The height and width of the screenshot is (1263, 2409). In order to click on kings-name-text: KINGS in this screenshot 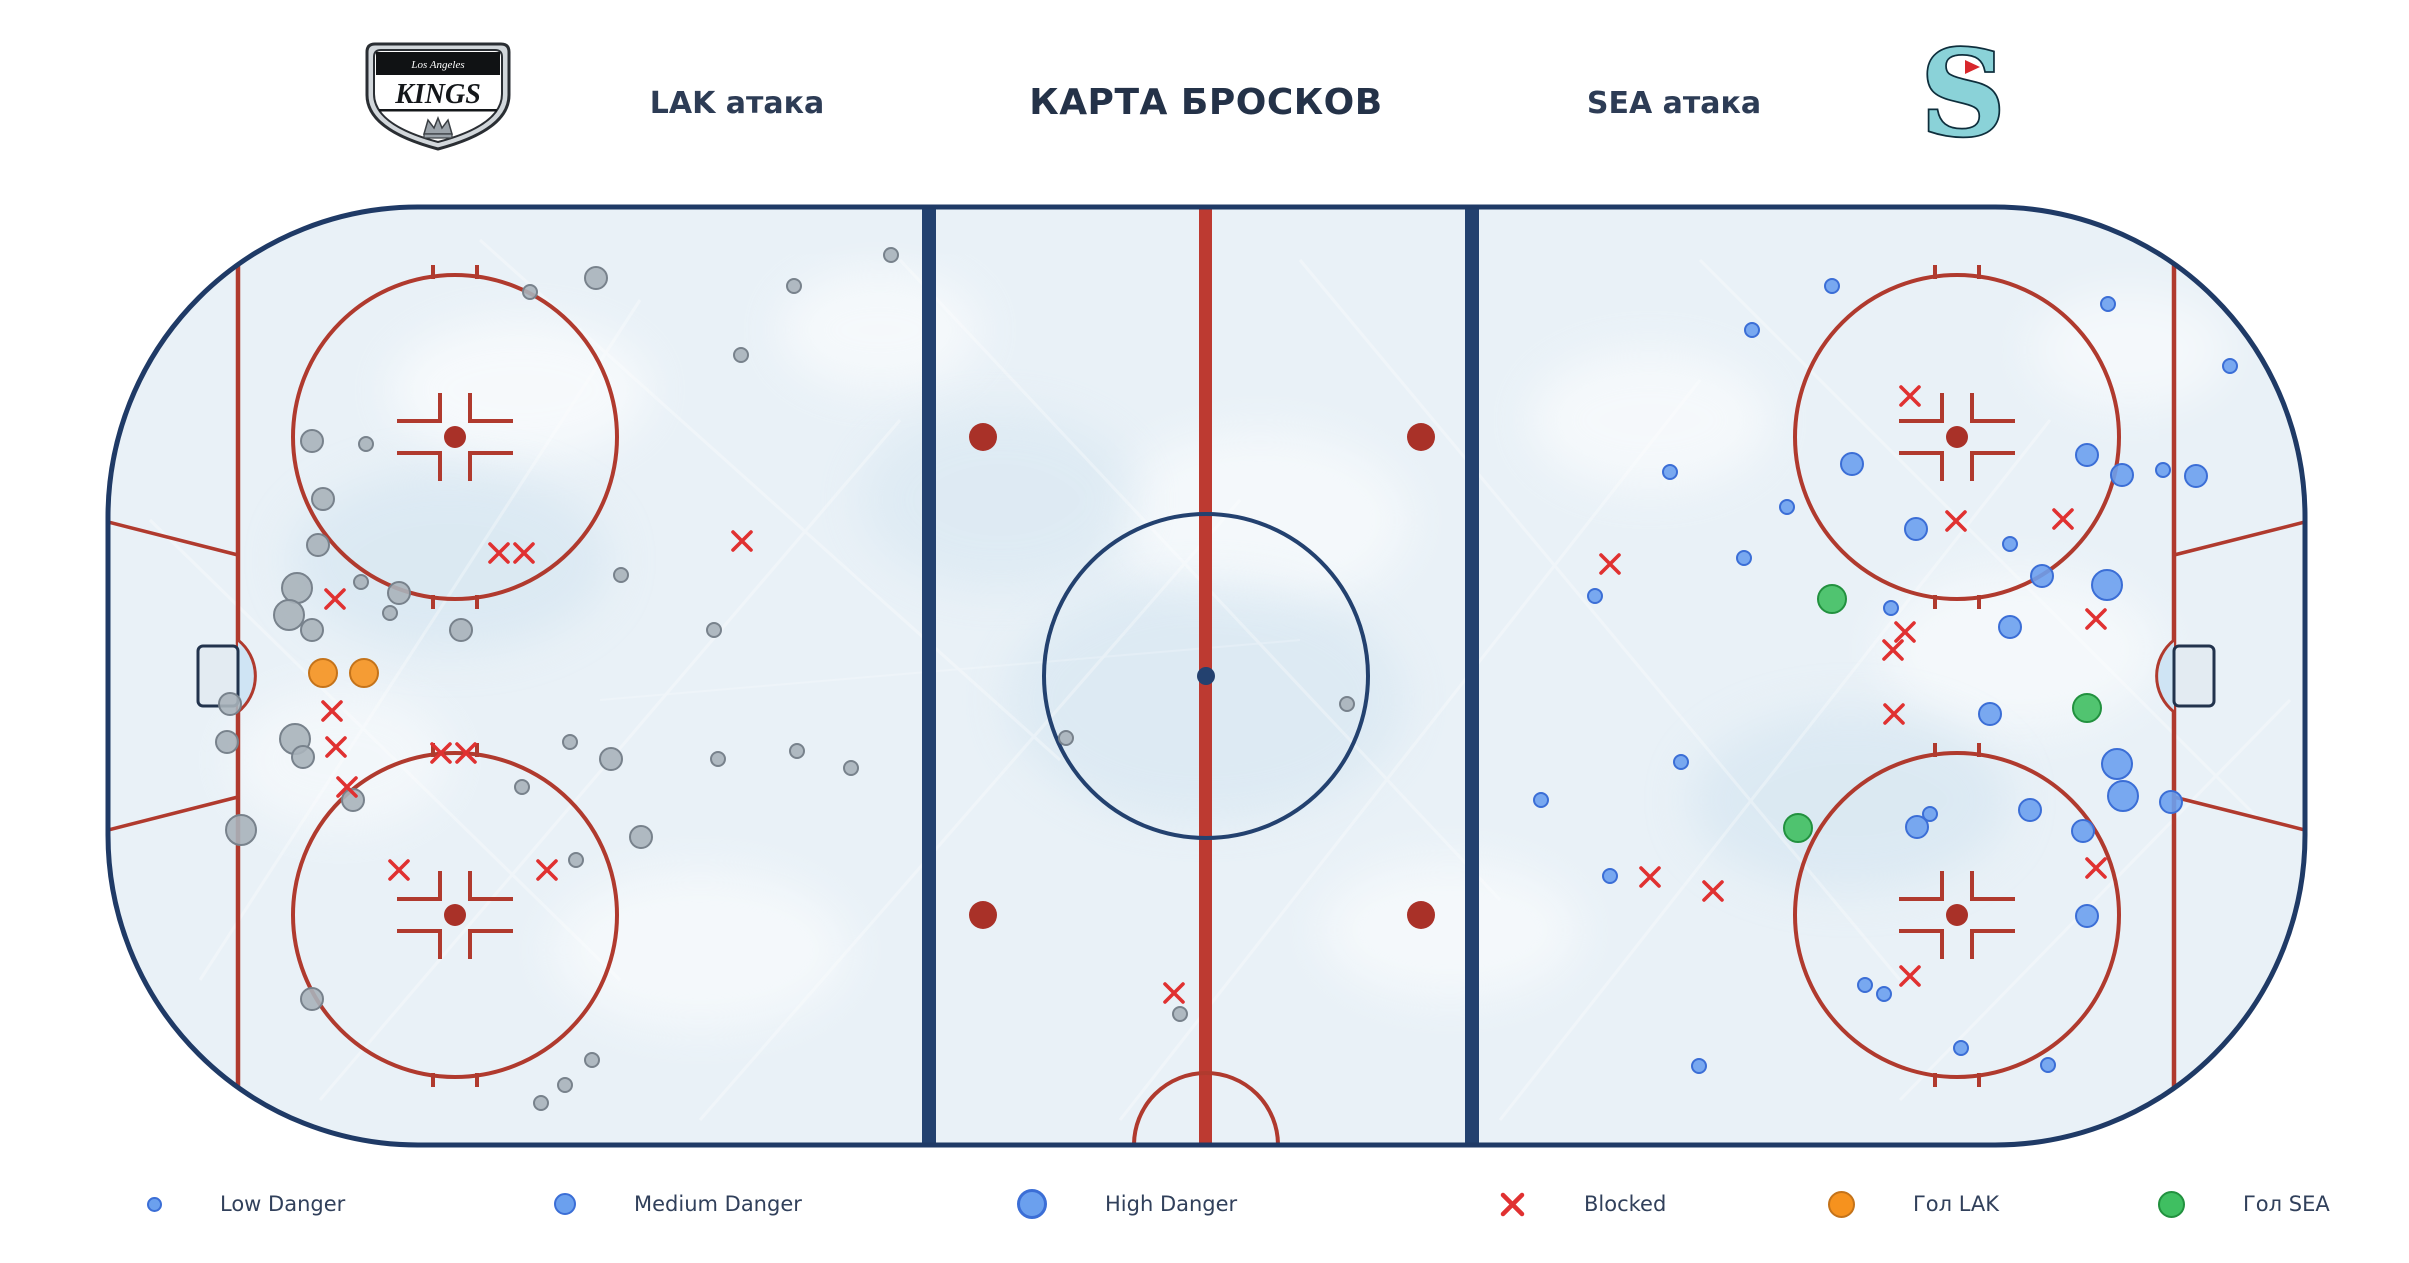, I will do `click(437, 94)`.